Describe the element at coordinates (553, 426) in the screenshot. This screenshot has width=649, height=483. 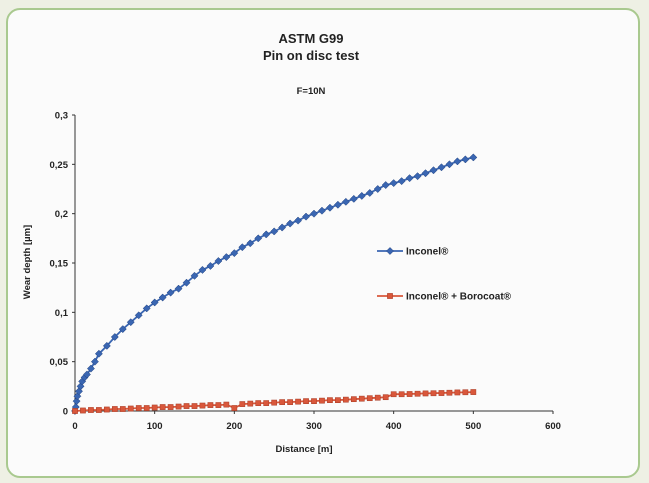
I see `x-tick-label: 600` at that location.